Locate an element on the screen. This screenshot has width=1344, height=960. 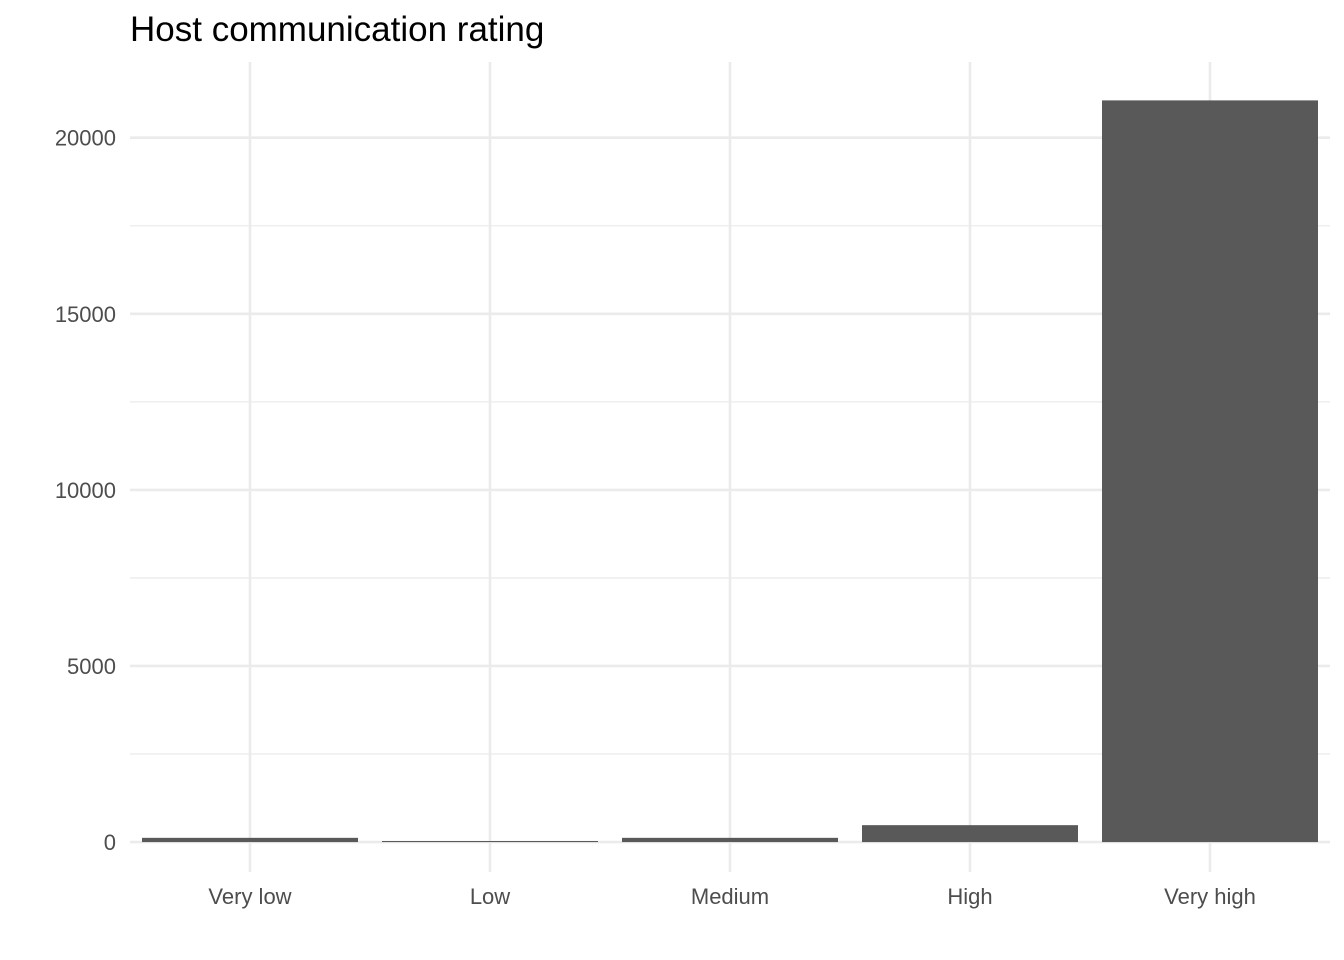
x-tick-label: Low is located at coordinates (490, 896).